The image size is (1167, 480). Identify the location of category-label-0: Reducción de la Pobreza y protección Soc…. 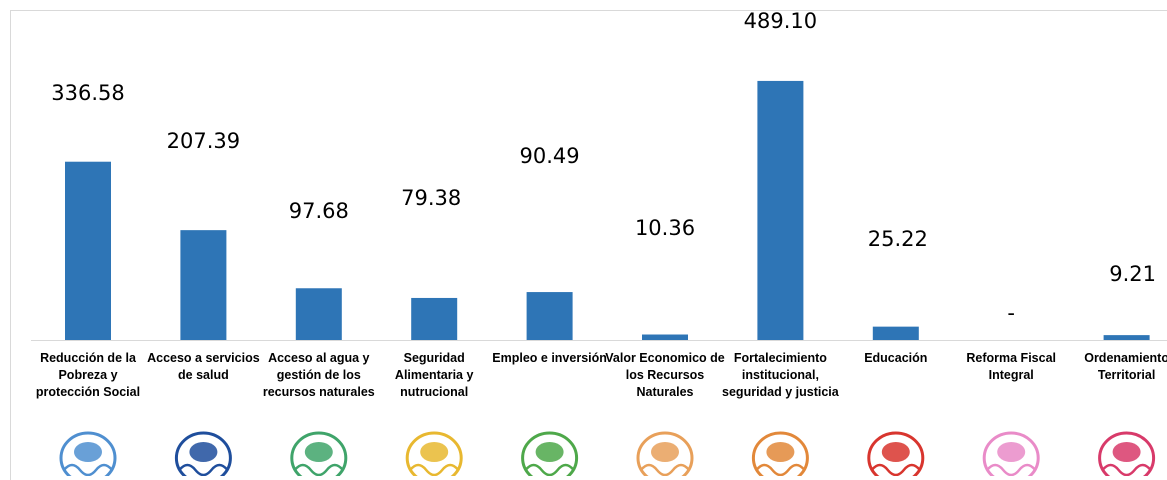
(88, 375).